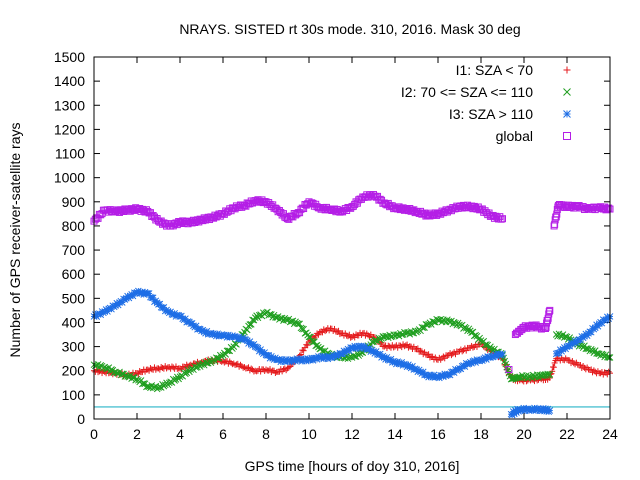  I want to click on y-tick-label: 200, so click(74, 371).